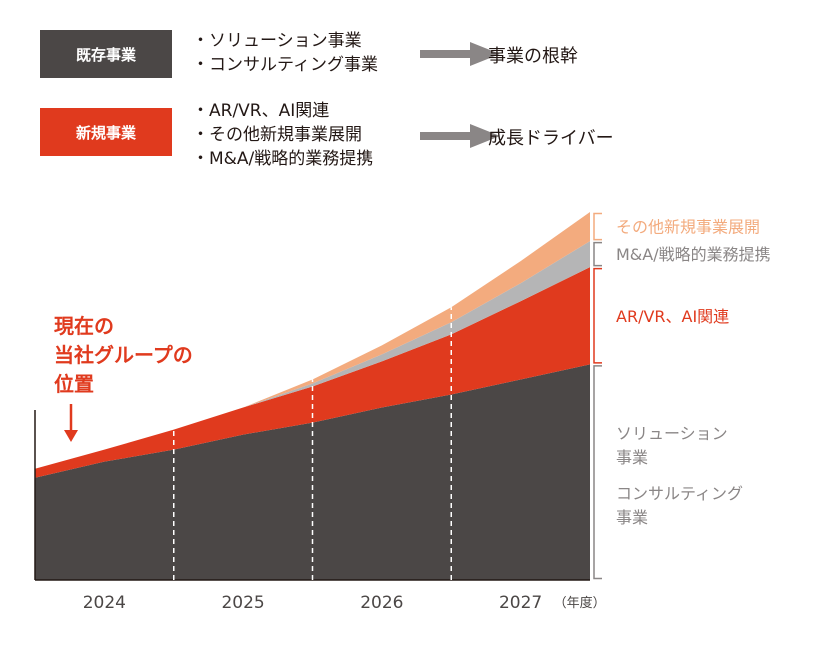 The image size is (816, 647). What do you see at coordinates (672, 316) in the screenshot?
I see `series-label: AR/VR、AI関連` at bounding box center [672, 316].